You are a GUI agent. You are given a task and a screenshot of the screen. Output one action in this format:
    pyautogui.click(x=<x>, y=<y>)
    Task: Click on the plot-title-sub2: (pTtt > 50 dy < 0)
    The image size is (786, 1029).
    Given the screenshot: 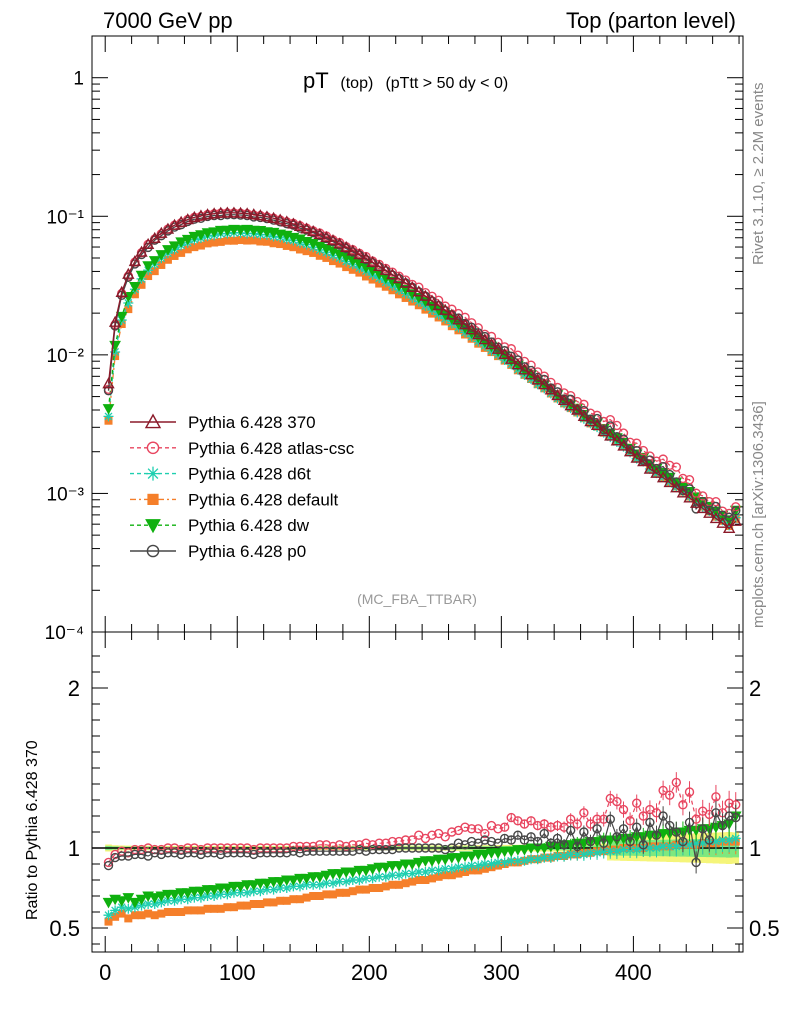 What is the action you would take?
    pyautogui.click(x=446, y=83)
    